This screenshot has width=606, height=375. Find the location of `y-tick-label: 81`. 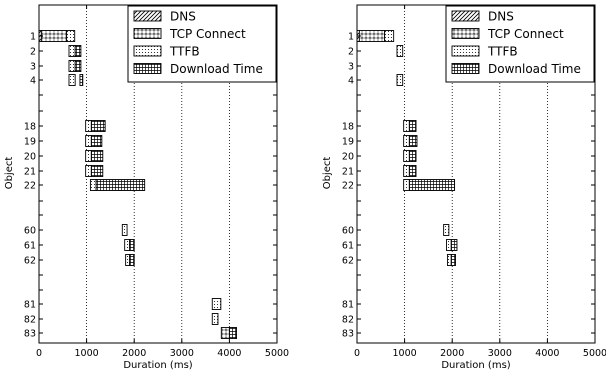

y-tick-label: 81 is located at coordinates (348, 305).